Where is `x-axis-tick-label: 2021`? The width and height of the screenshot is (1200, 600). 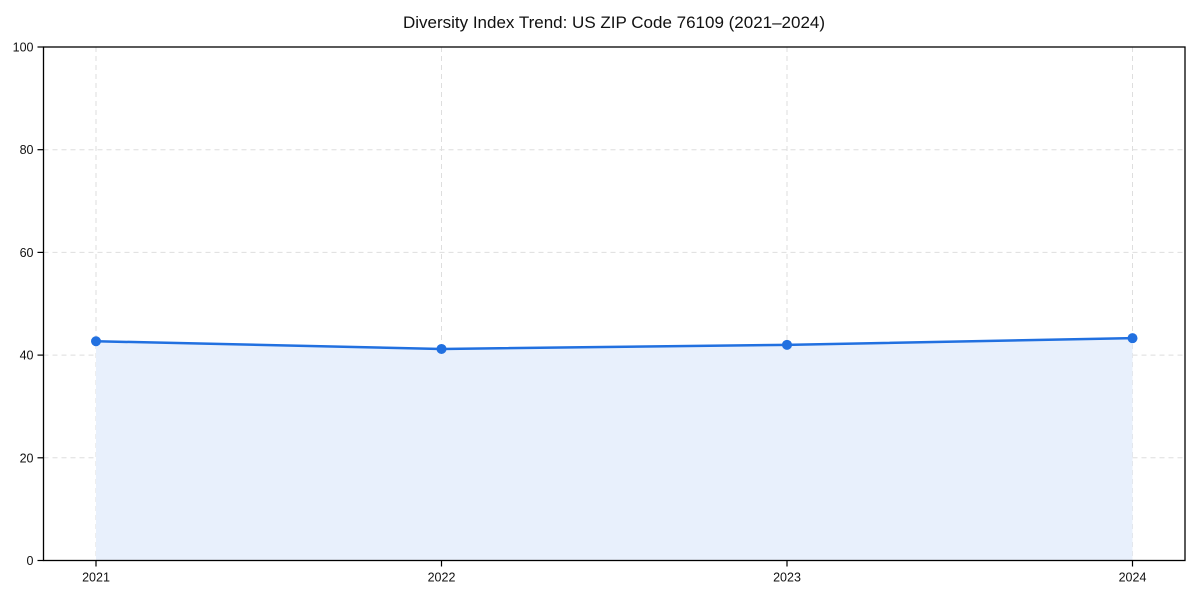
x-axis-tick-label: 2021 is located at coordinates (96, 578).